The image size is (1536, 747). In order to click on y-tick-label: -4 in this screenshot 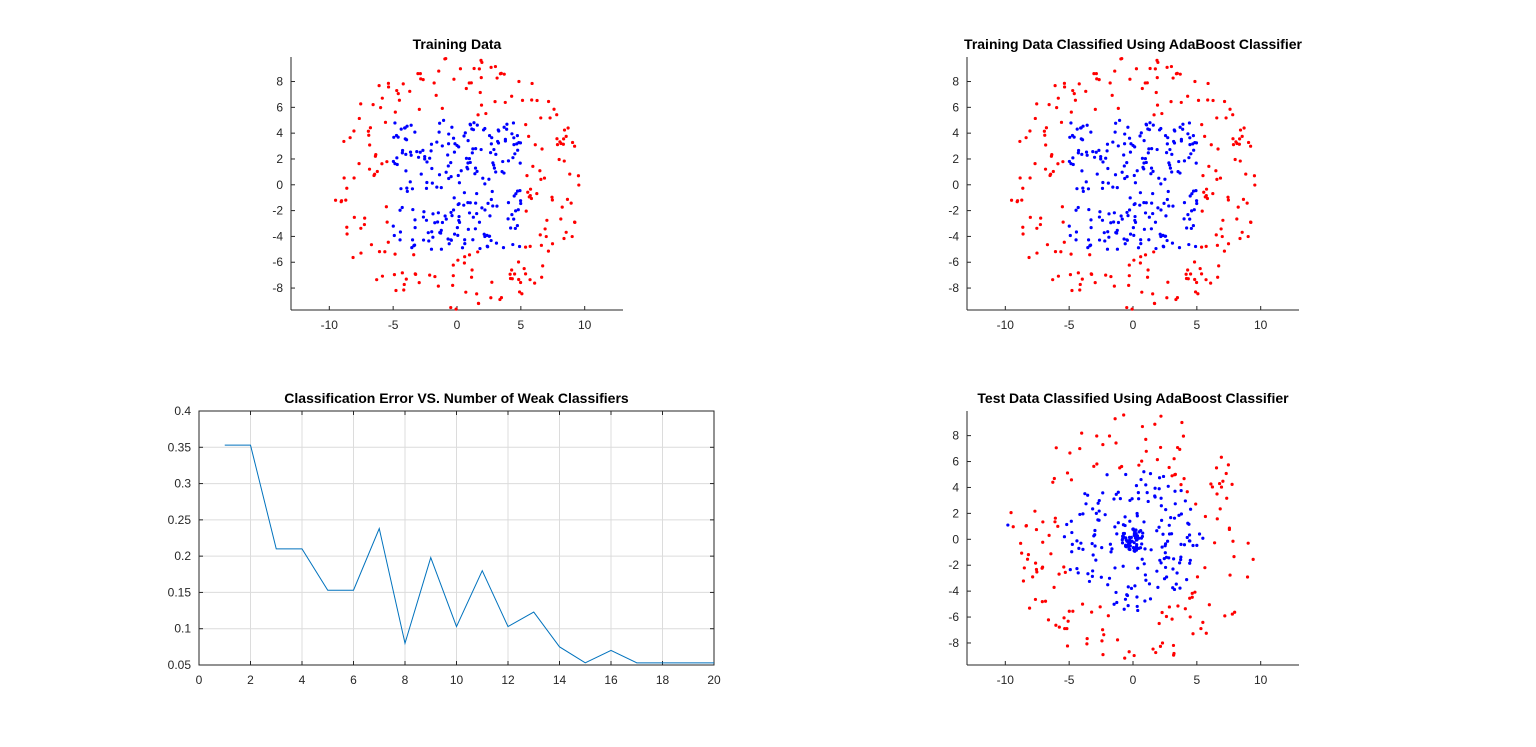, I will do `click(953, 591)`.